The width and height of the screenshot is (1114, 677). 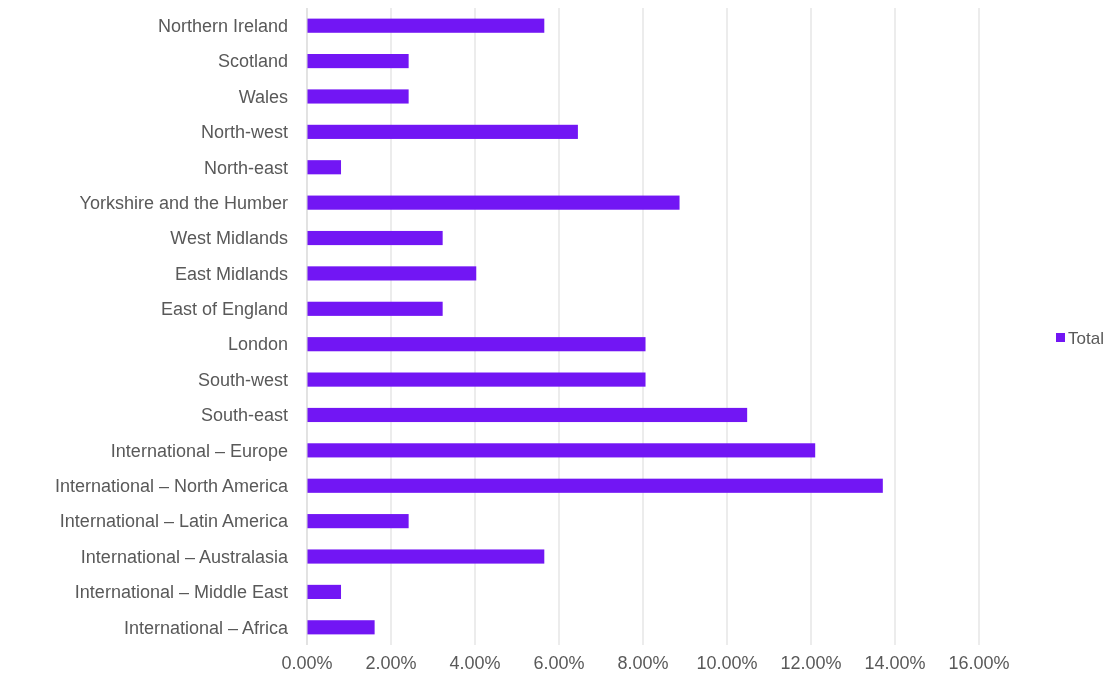 I want to click on y-tick-label: International – Australasia, so click(x=184, y=556).